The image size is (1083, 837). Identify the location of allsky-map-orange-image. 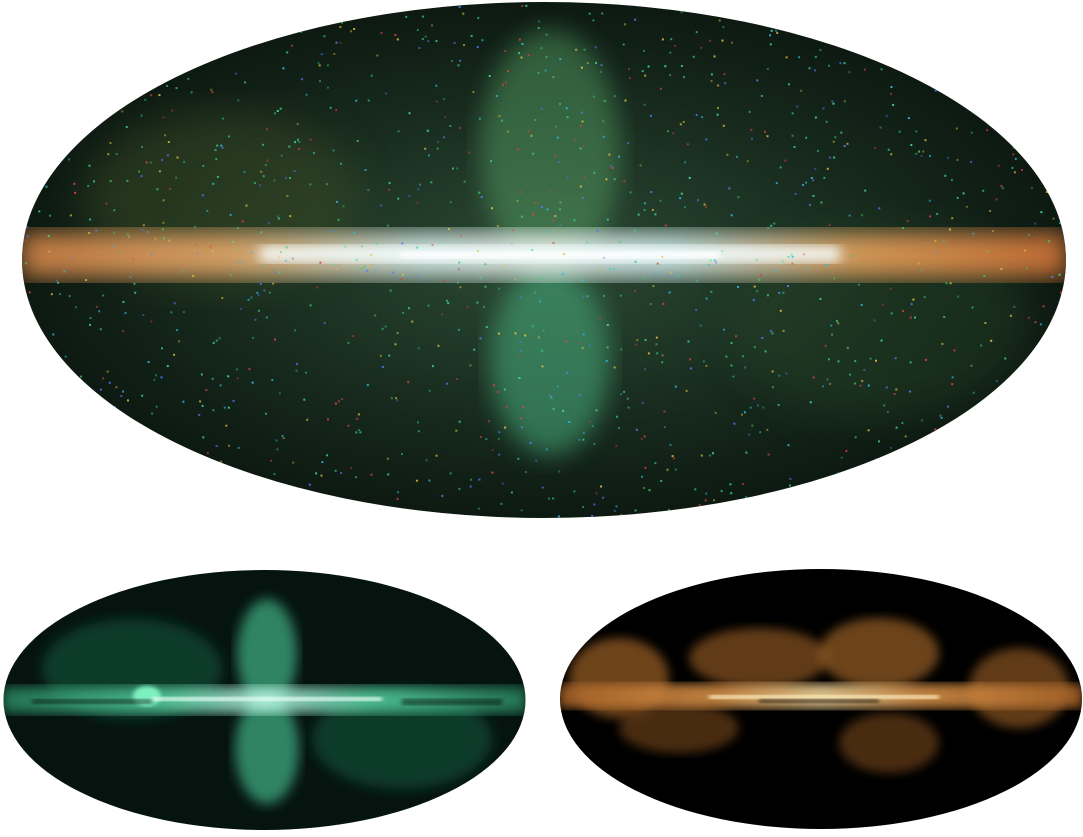
(821, 699).